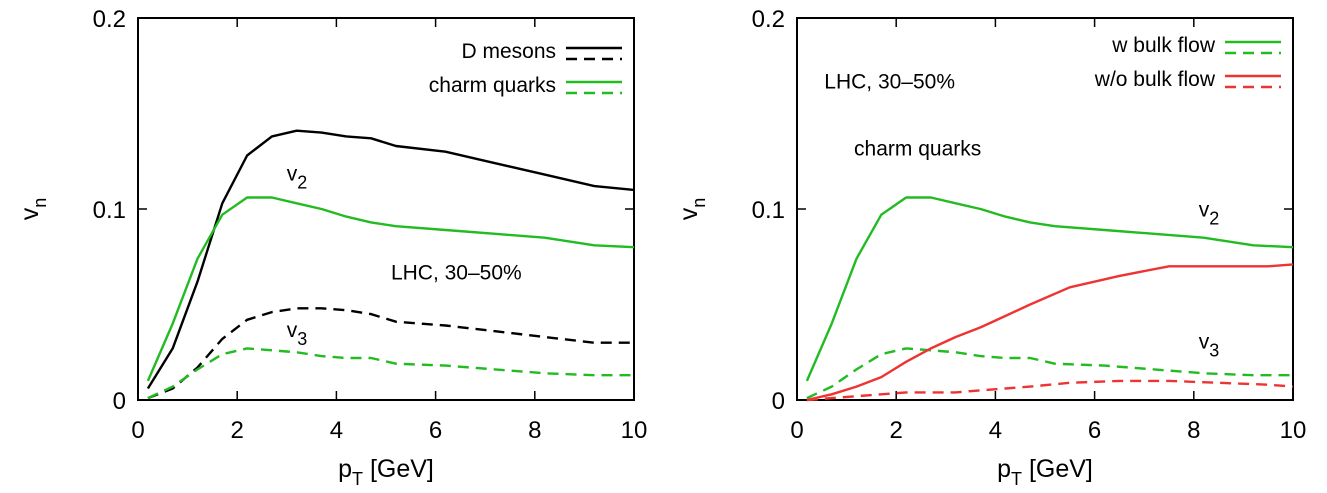 This screenshot has height=493, width=1327. Describe the element at coordinates (390, 289) in the screenshot. I see `series-line-charm-quarks-v2` at that location.